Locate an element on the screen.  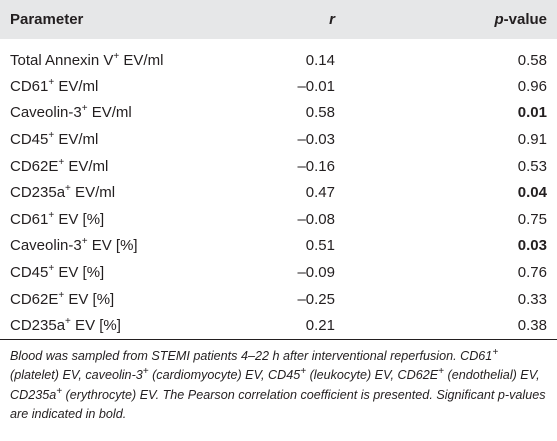
footnote-text-5: (endothelial) EV, CD235a is located at coordinates (275, 385).